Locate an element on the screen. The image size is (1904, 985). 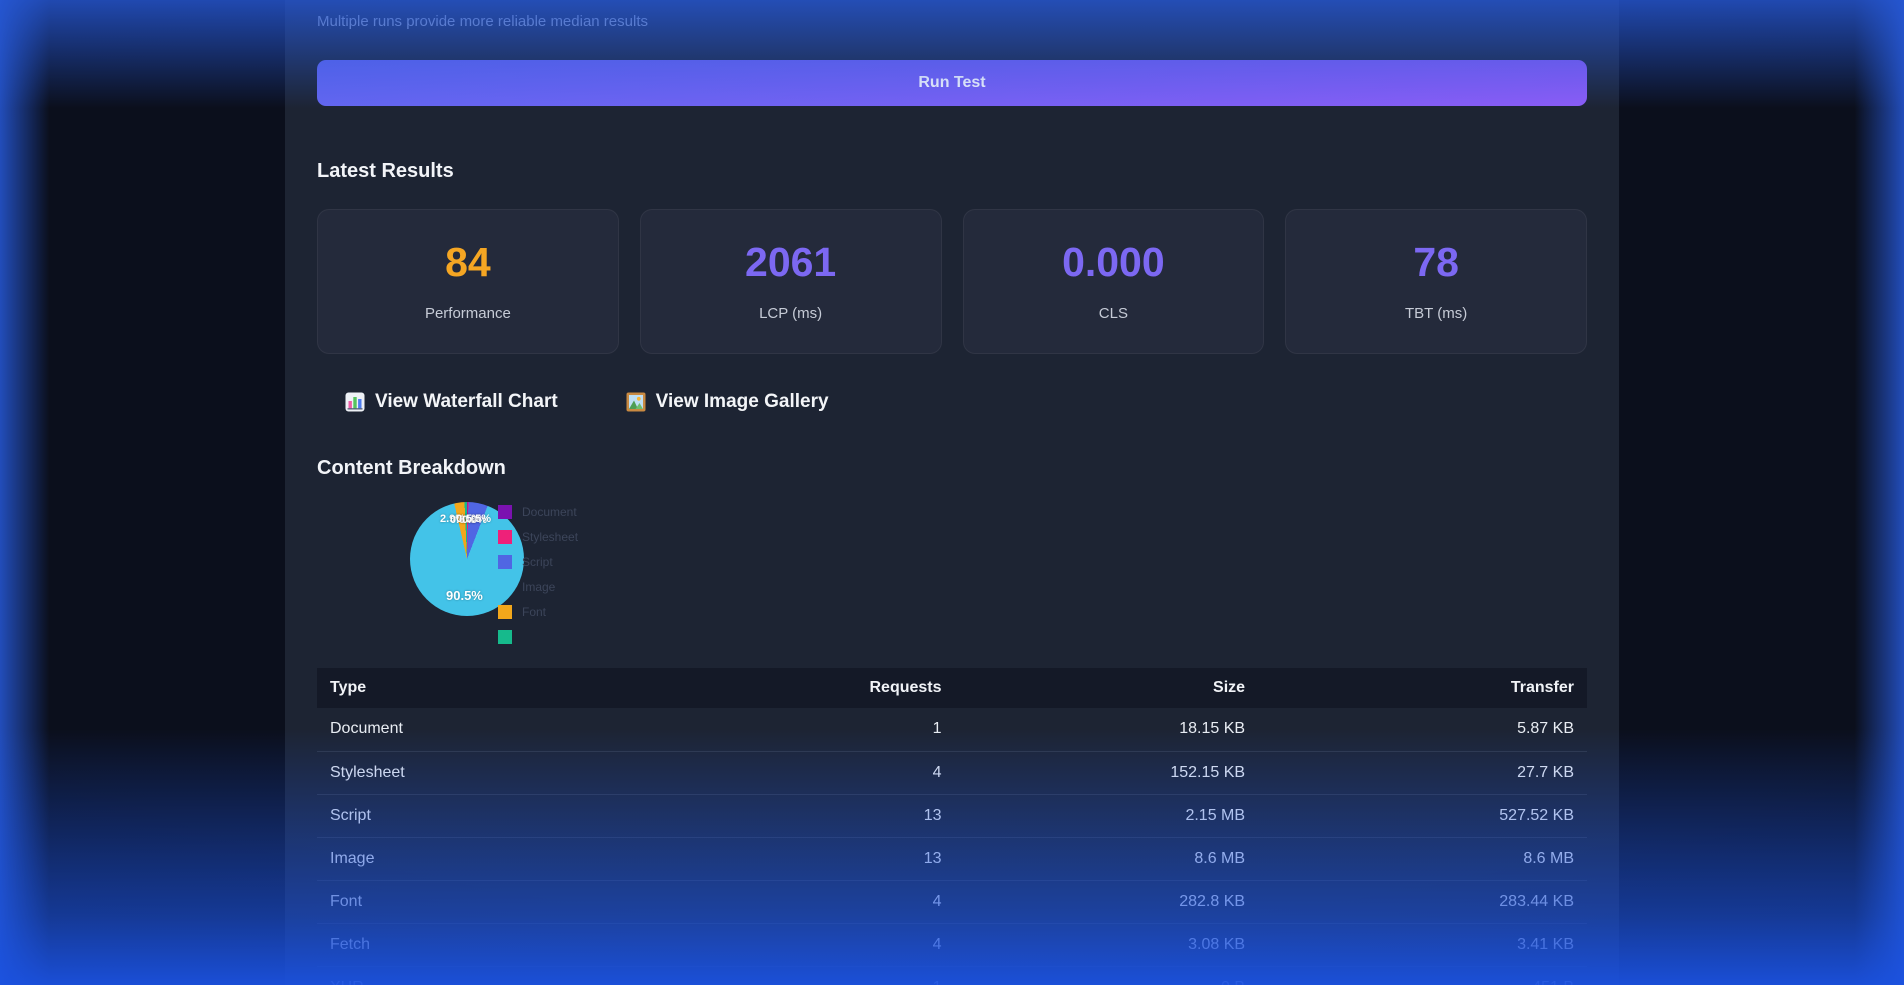
table-cell: 282.8 KB is located at coordinates (1106, 901).